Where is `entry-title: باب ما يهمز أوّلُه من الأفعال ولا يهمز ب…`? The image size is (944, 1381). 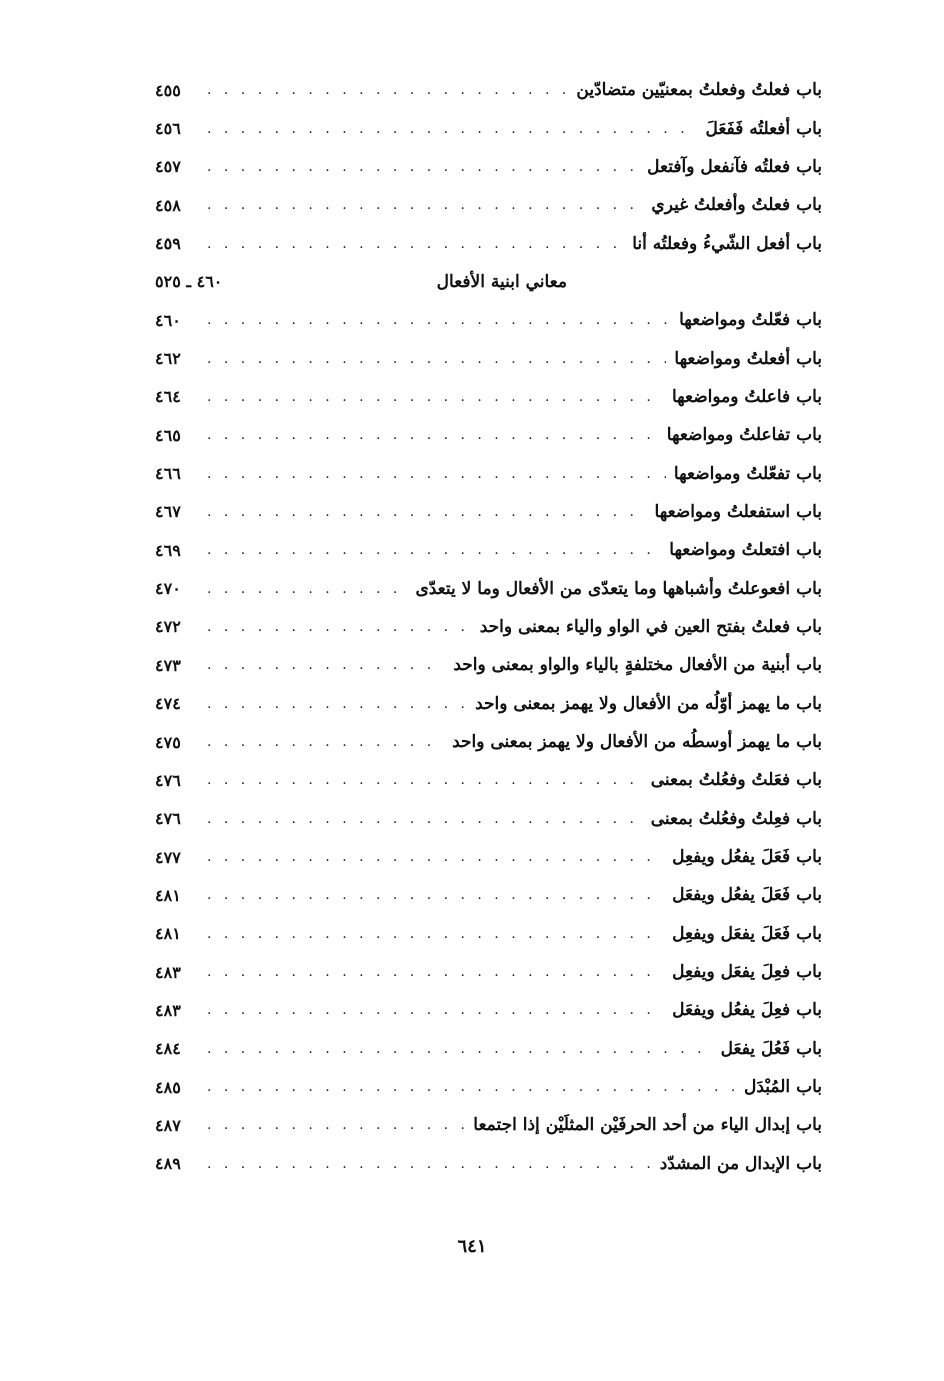
entry-title: باب ما يهمز أوّلُه من الأفعال ولا يهمز ب… is located at coordinates (648, 703).